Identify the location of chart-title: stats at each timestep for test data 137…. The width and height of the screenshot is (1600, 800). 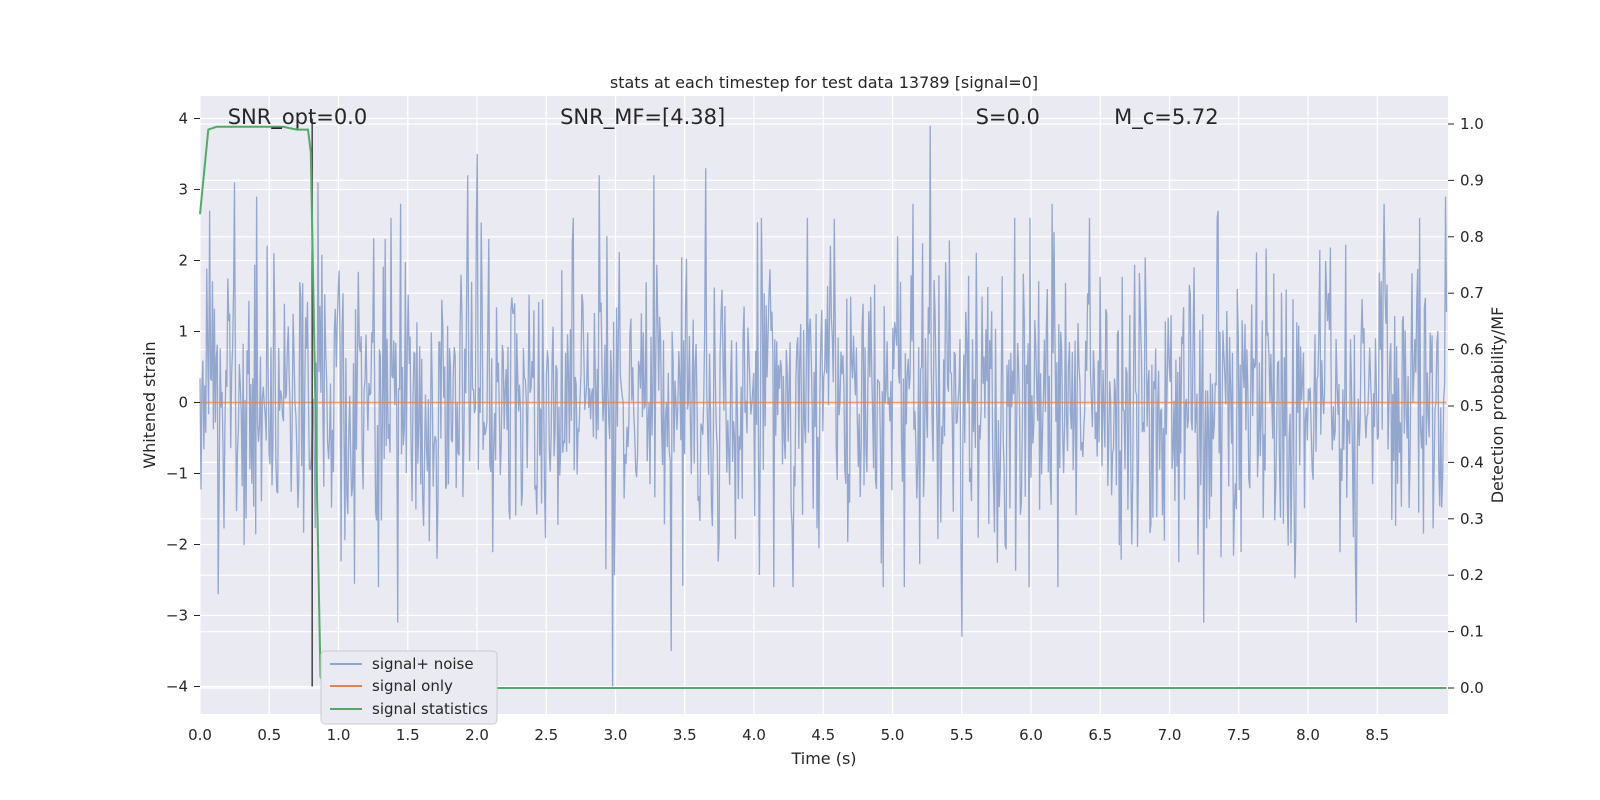
(824, 82).